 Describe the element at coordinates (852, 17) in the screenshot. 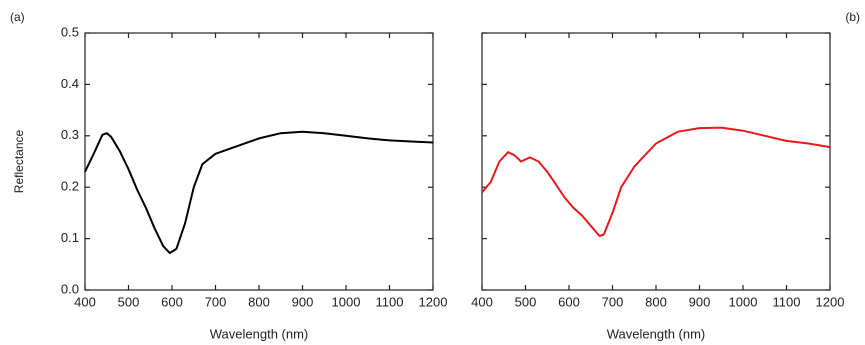

I see `panel-label: (b)` at that location.